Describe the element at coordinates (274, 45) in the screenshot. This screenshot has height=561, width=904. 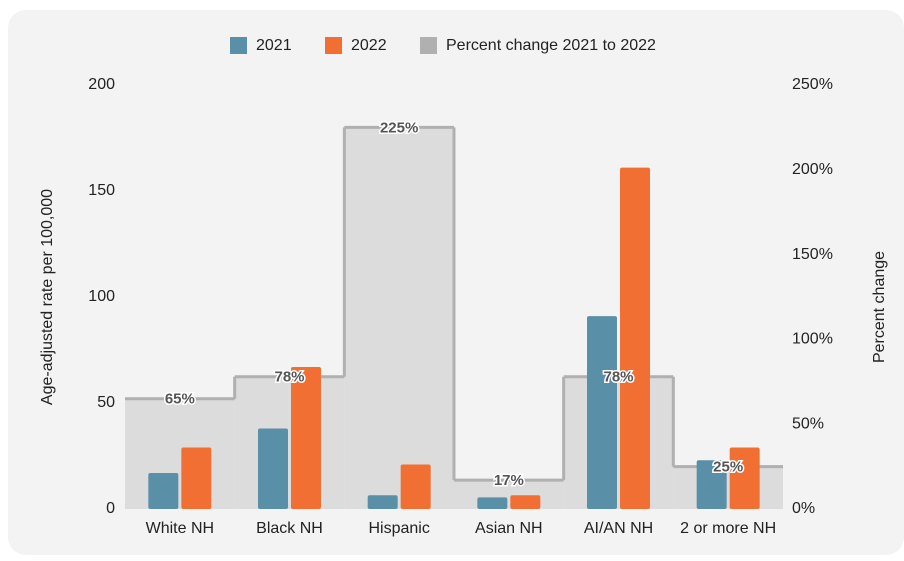
I see `legend-label: 2021` at that location.